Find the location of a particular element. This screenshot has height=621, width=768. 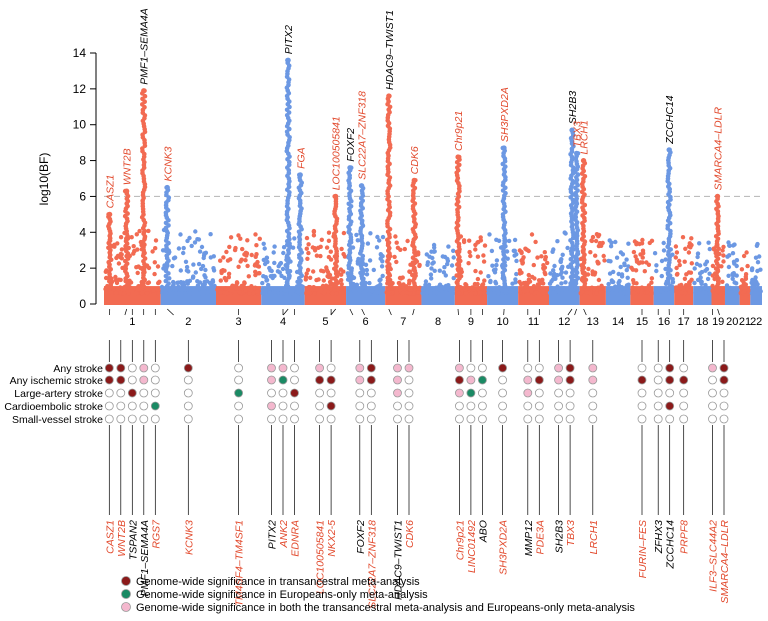

peak-gene-label: CASZ1 is located at coordinates (111, 192).